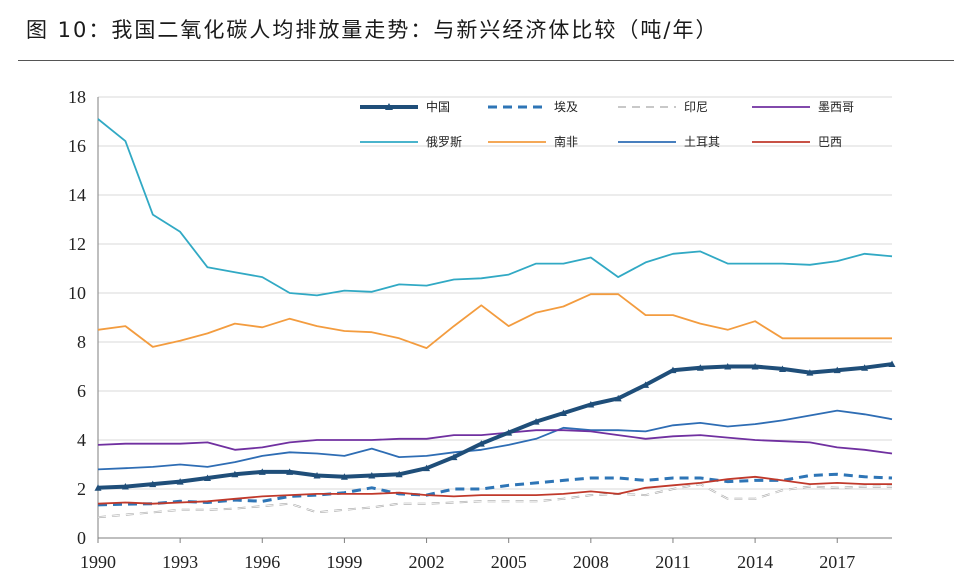 The width and height of the screenshot is (974, 586). What do you see at coordinates (486, 60) in the screenshot?
I see `title-divider` at bounding box center [486, 60].